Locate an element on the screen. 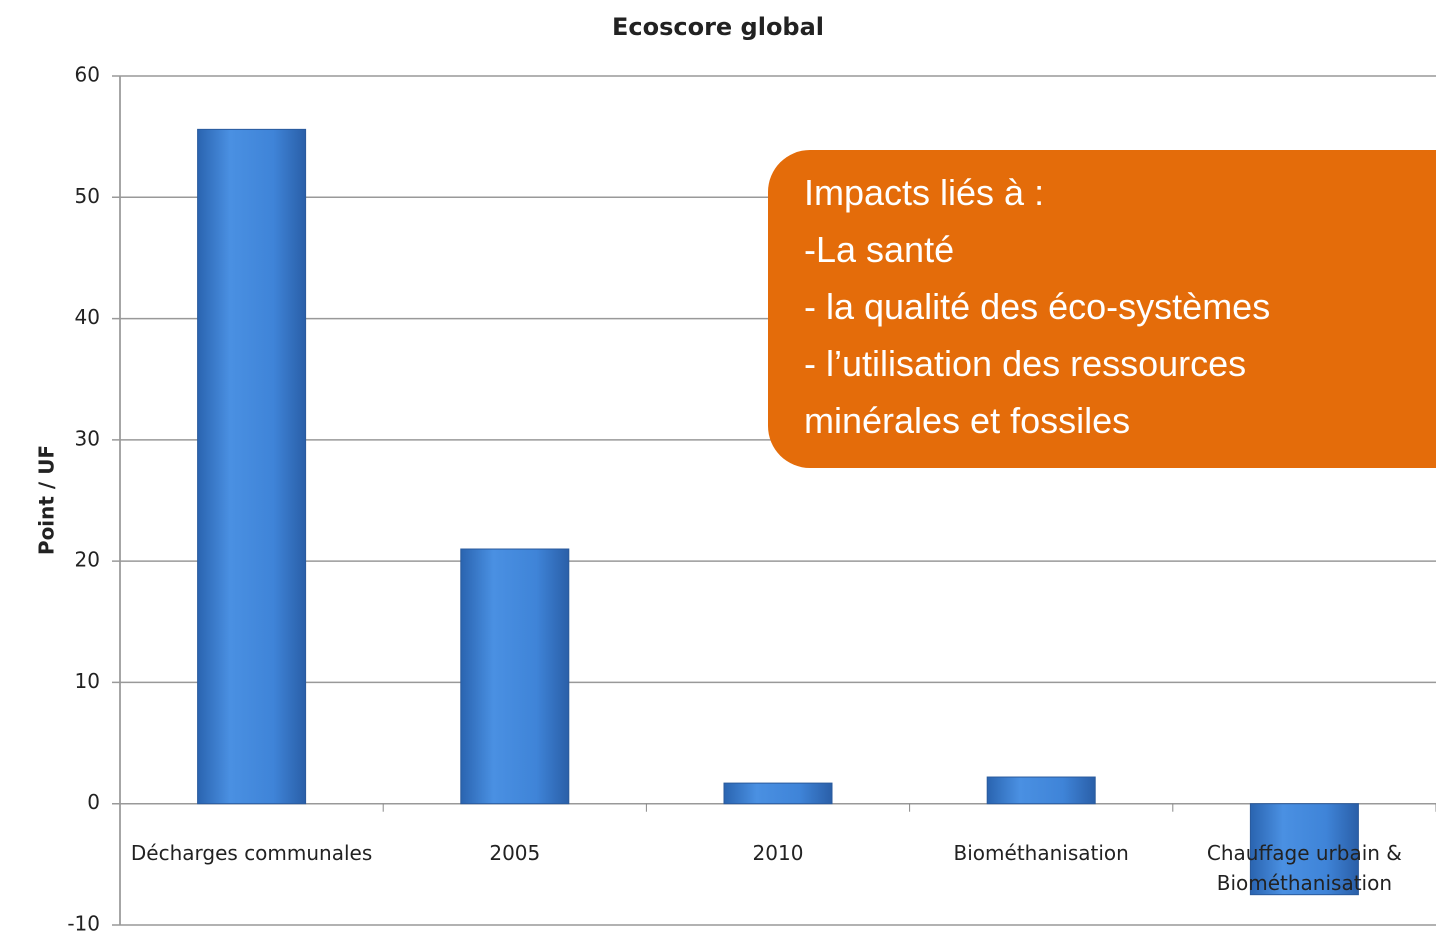  y-tick-label: 20 is located at coordinates (87, 560).